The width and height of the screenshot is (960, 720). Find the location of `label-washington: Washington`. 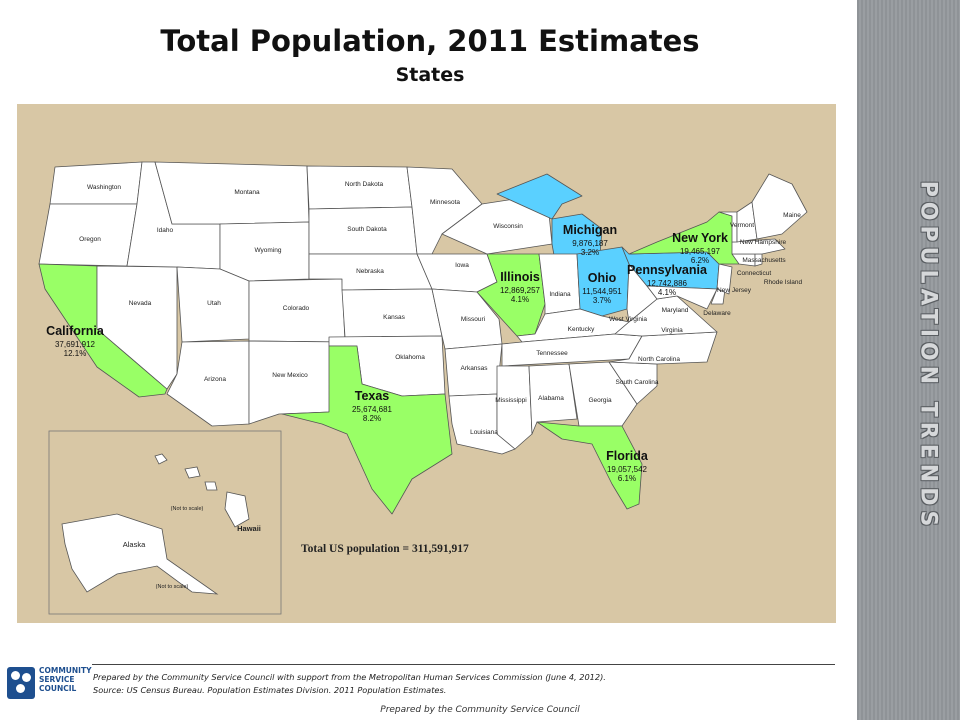

label-washington: Washington is located at coordinates (104, 187).